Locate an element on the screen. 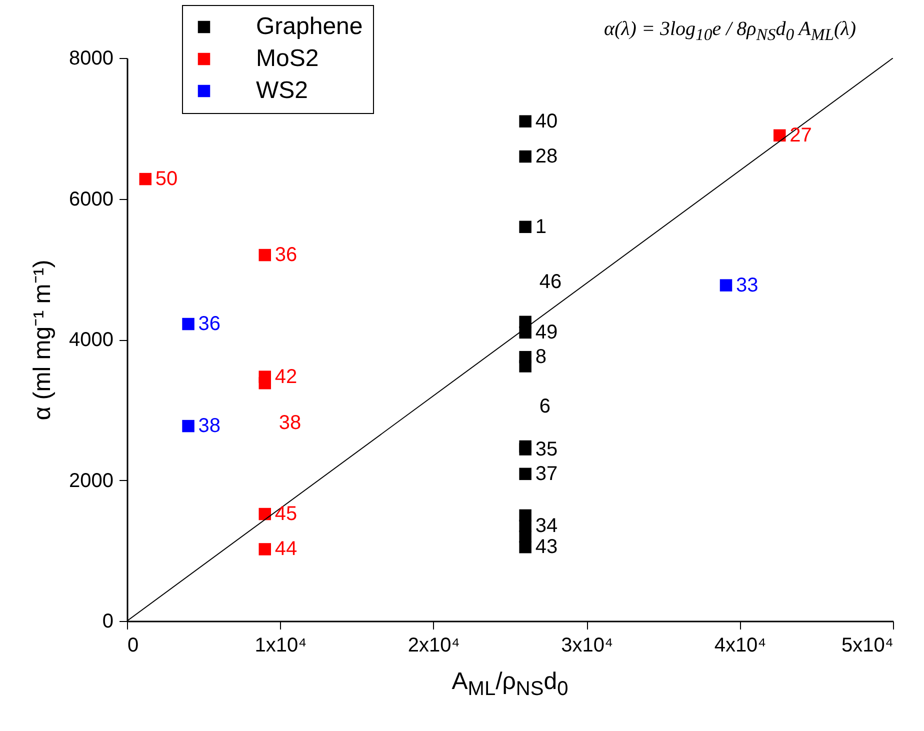  x-tick-label: 2x10⁴ is located at coordinates (434, 645).